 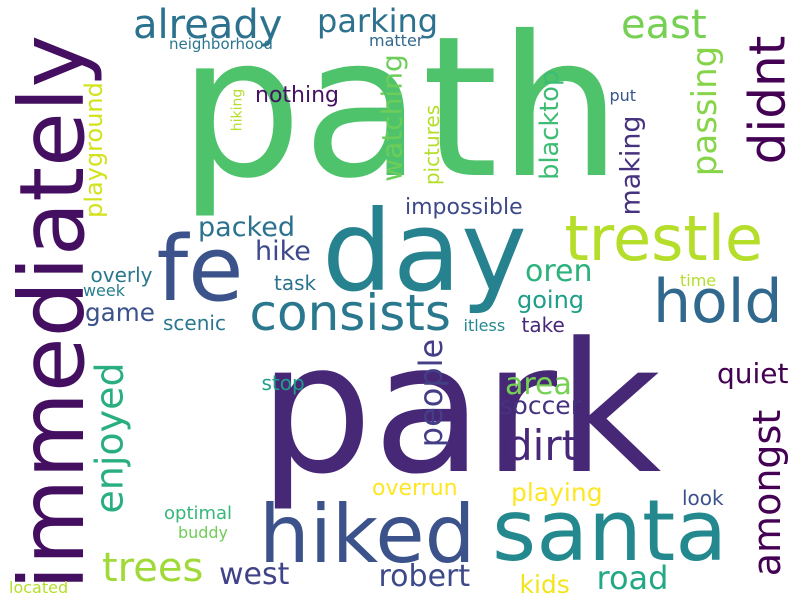 What do you see at coordinates (705, 110) in the screenshot?
I see `word-passing: passing` at bounding box center [705, 110].